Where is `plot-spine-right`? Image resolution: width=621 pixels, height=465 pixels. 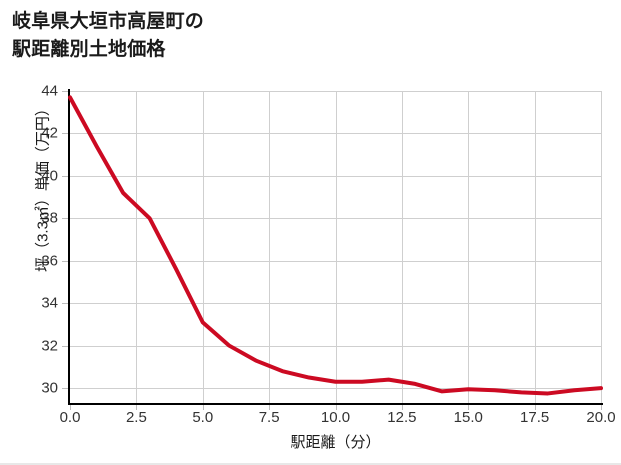
plot-spine-right is located at coordinates (601, 247).